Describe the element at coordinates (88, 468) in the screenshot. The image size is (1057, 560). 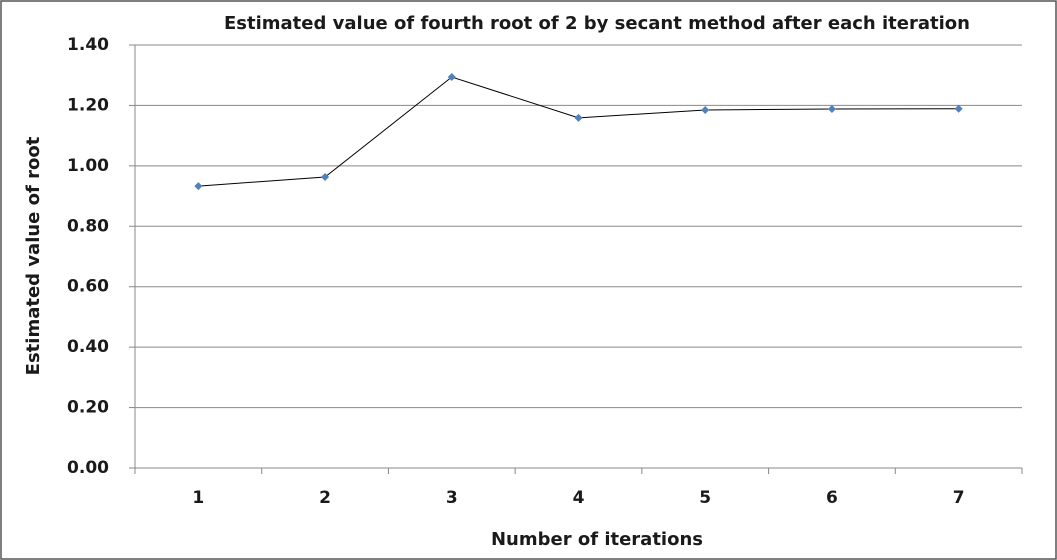
I see `y-tick-label: 0.00` at that location.